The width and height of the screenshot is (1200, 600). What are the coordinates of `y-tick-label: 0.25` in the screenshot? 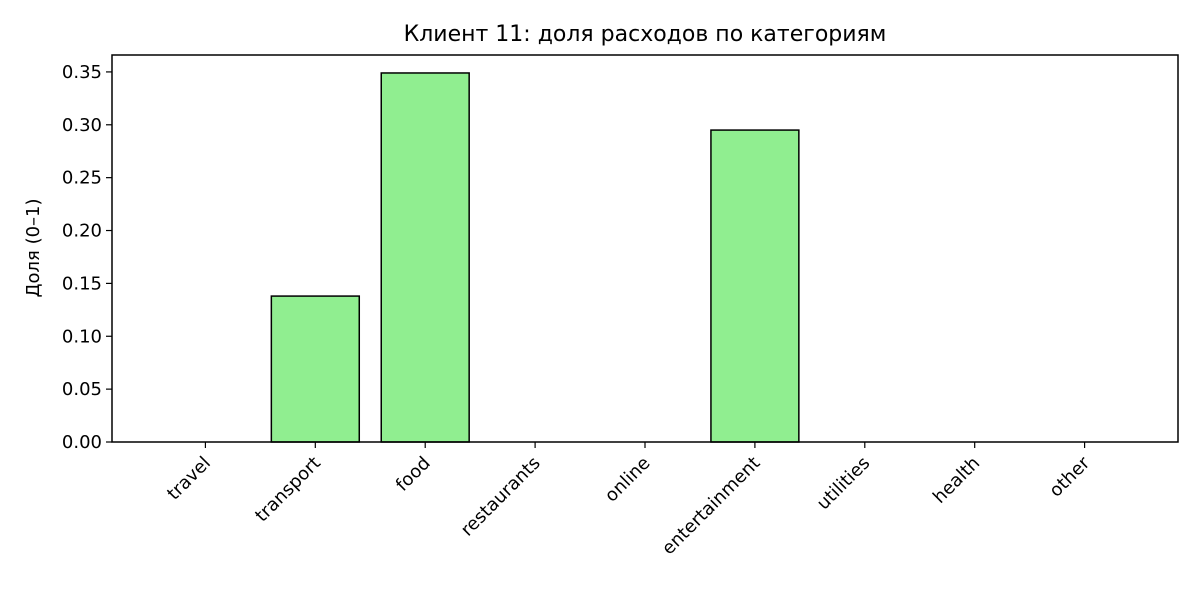 It's located at (82, 178).